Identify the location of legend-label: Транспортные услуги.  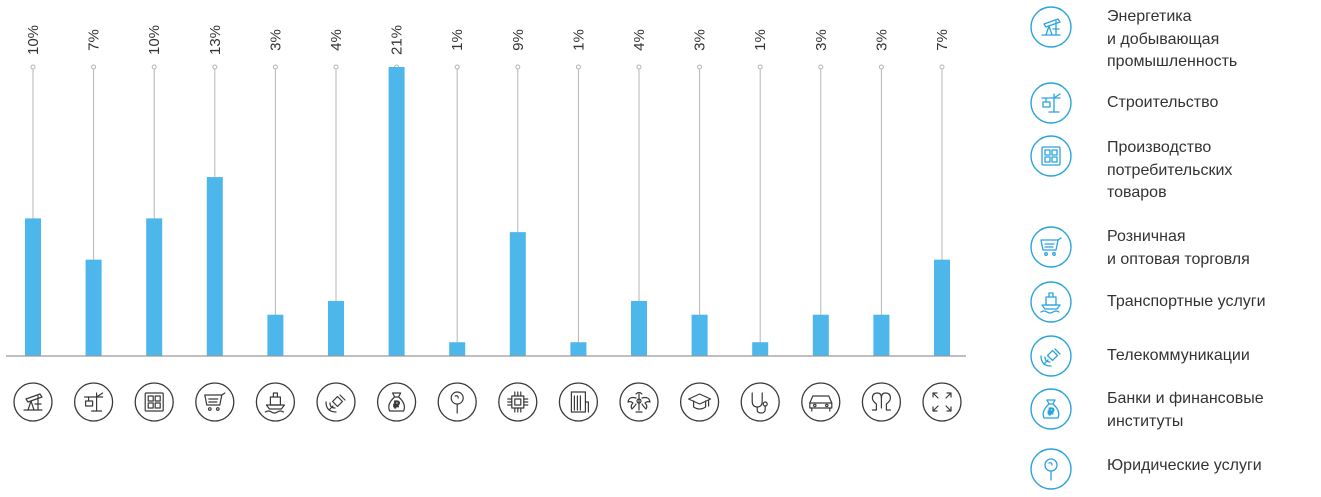
(1186, 301).